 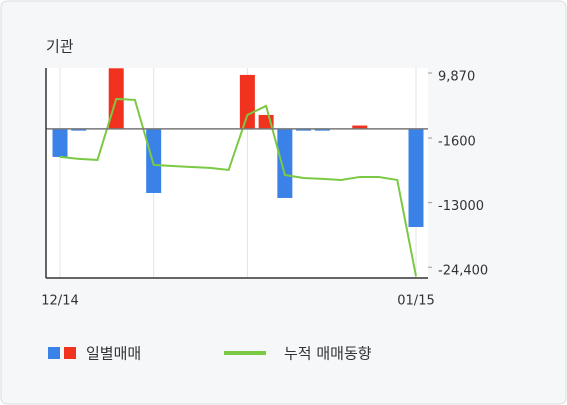 What do you see at coordinates (60, 47) in the screenshot?
I see `chart-title: 기관` at bounding box center [60, 47].